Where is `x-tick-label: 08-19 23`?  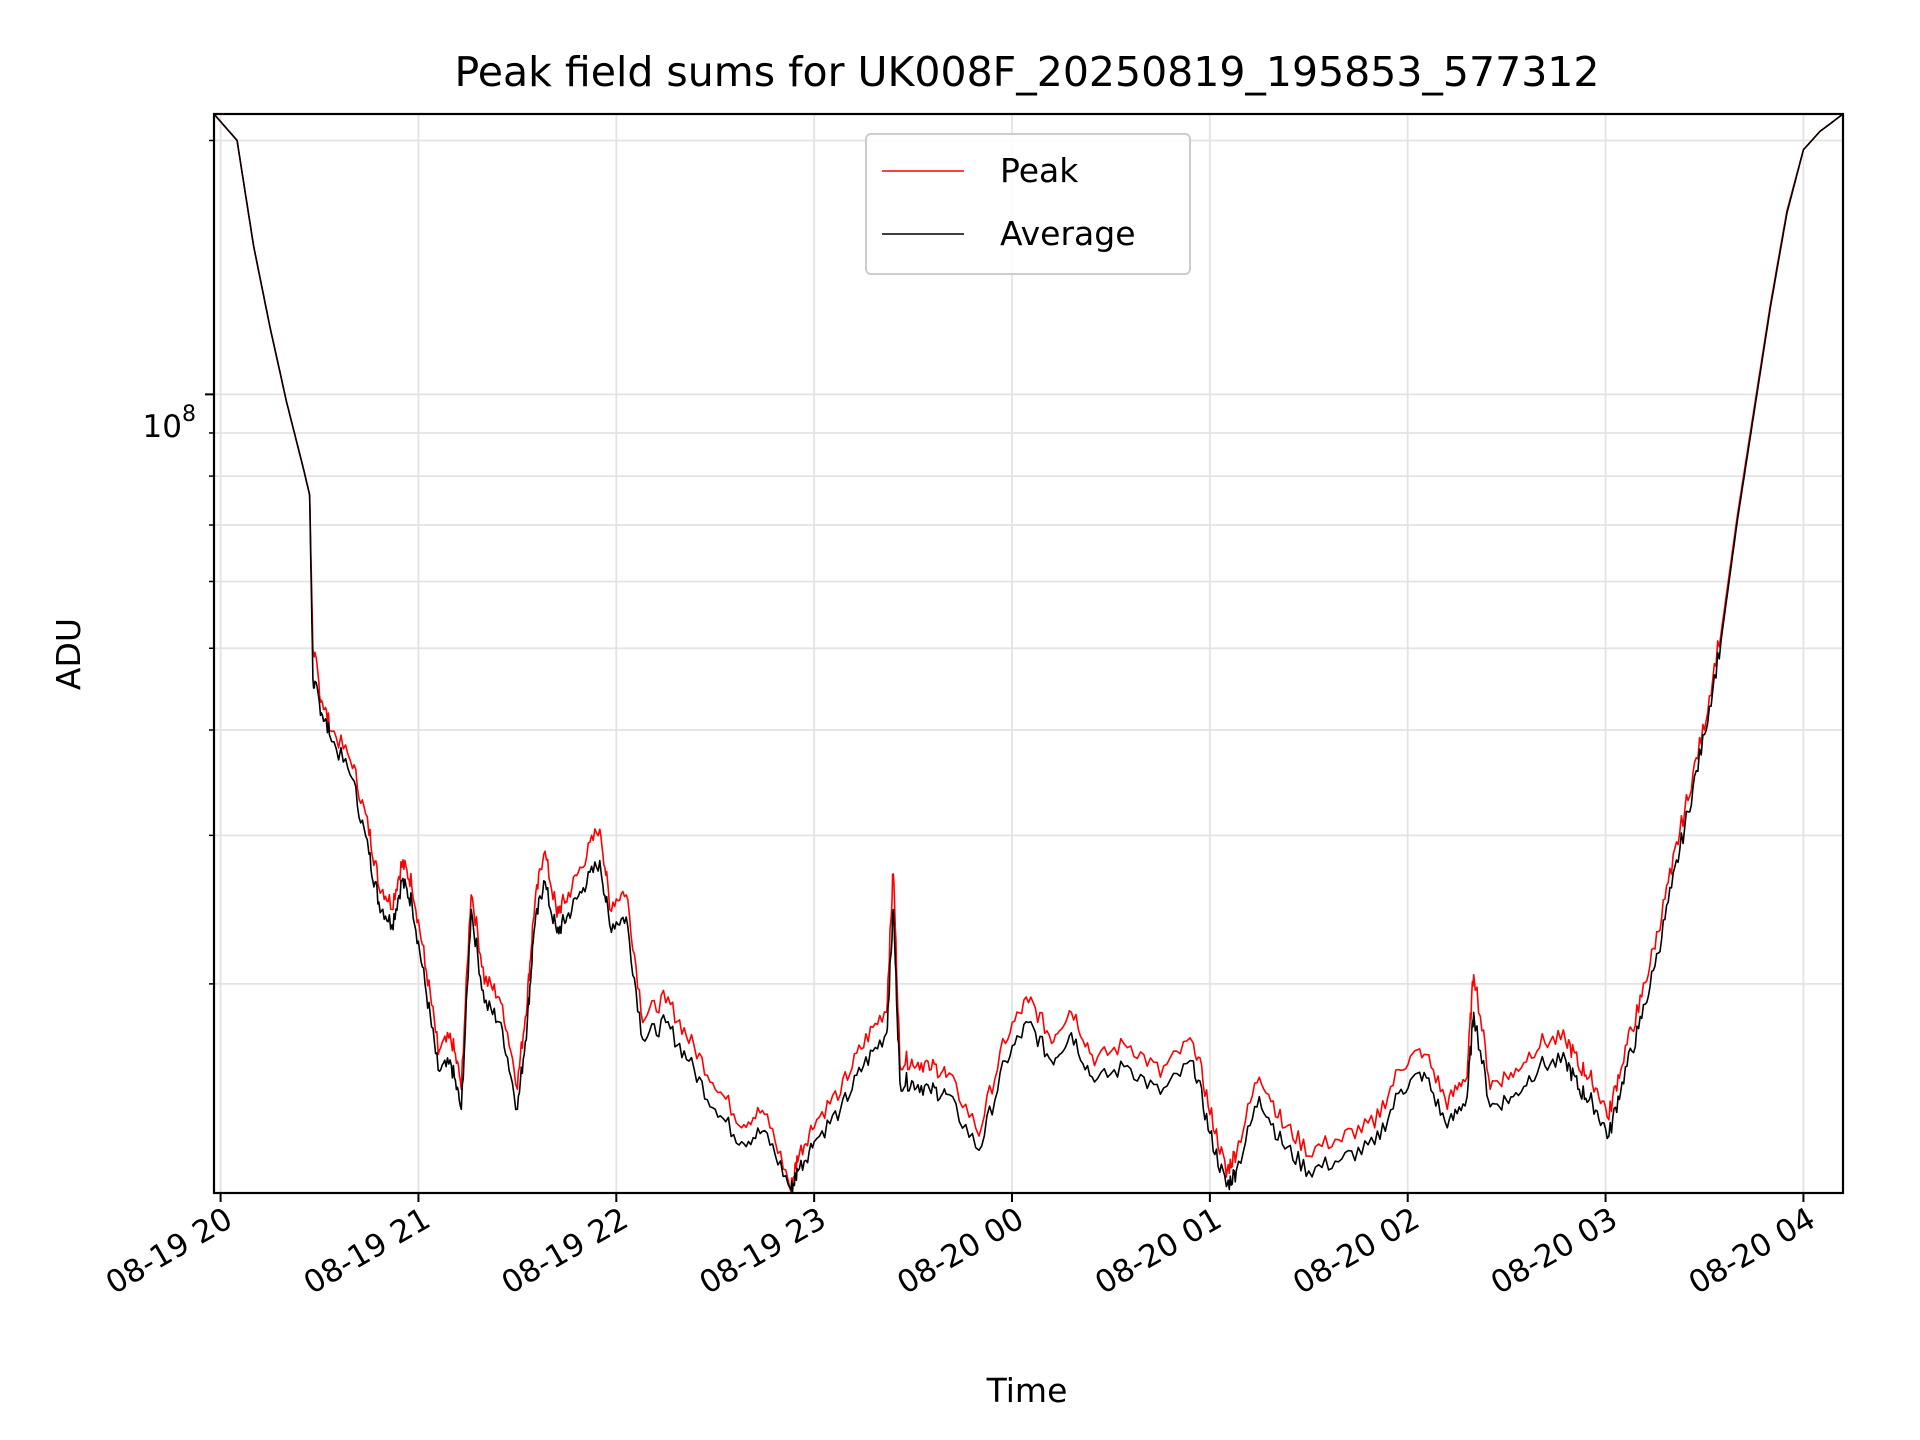 x-tick-label: 08-19 23 is located at coordinates (762, 1251).